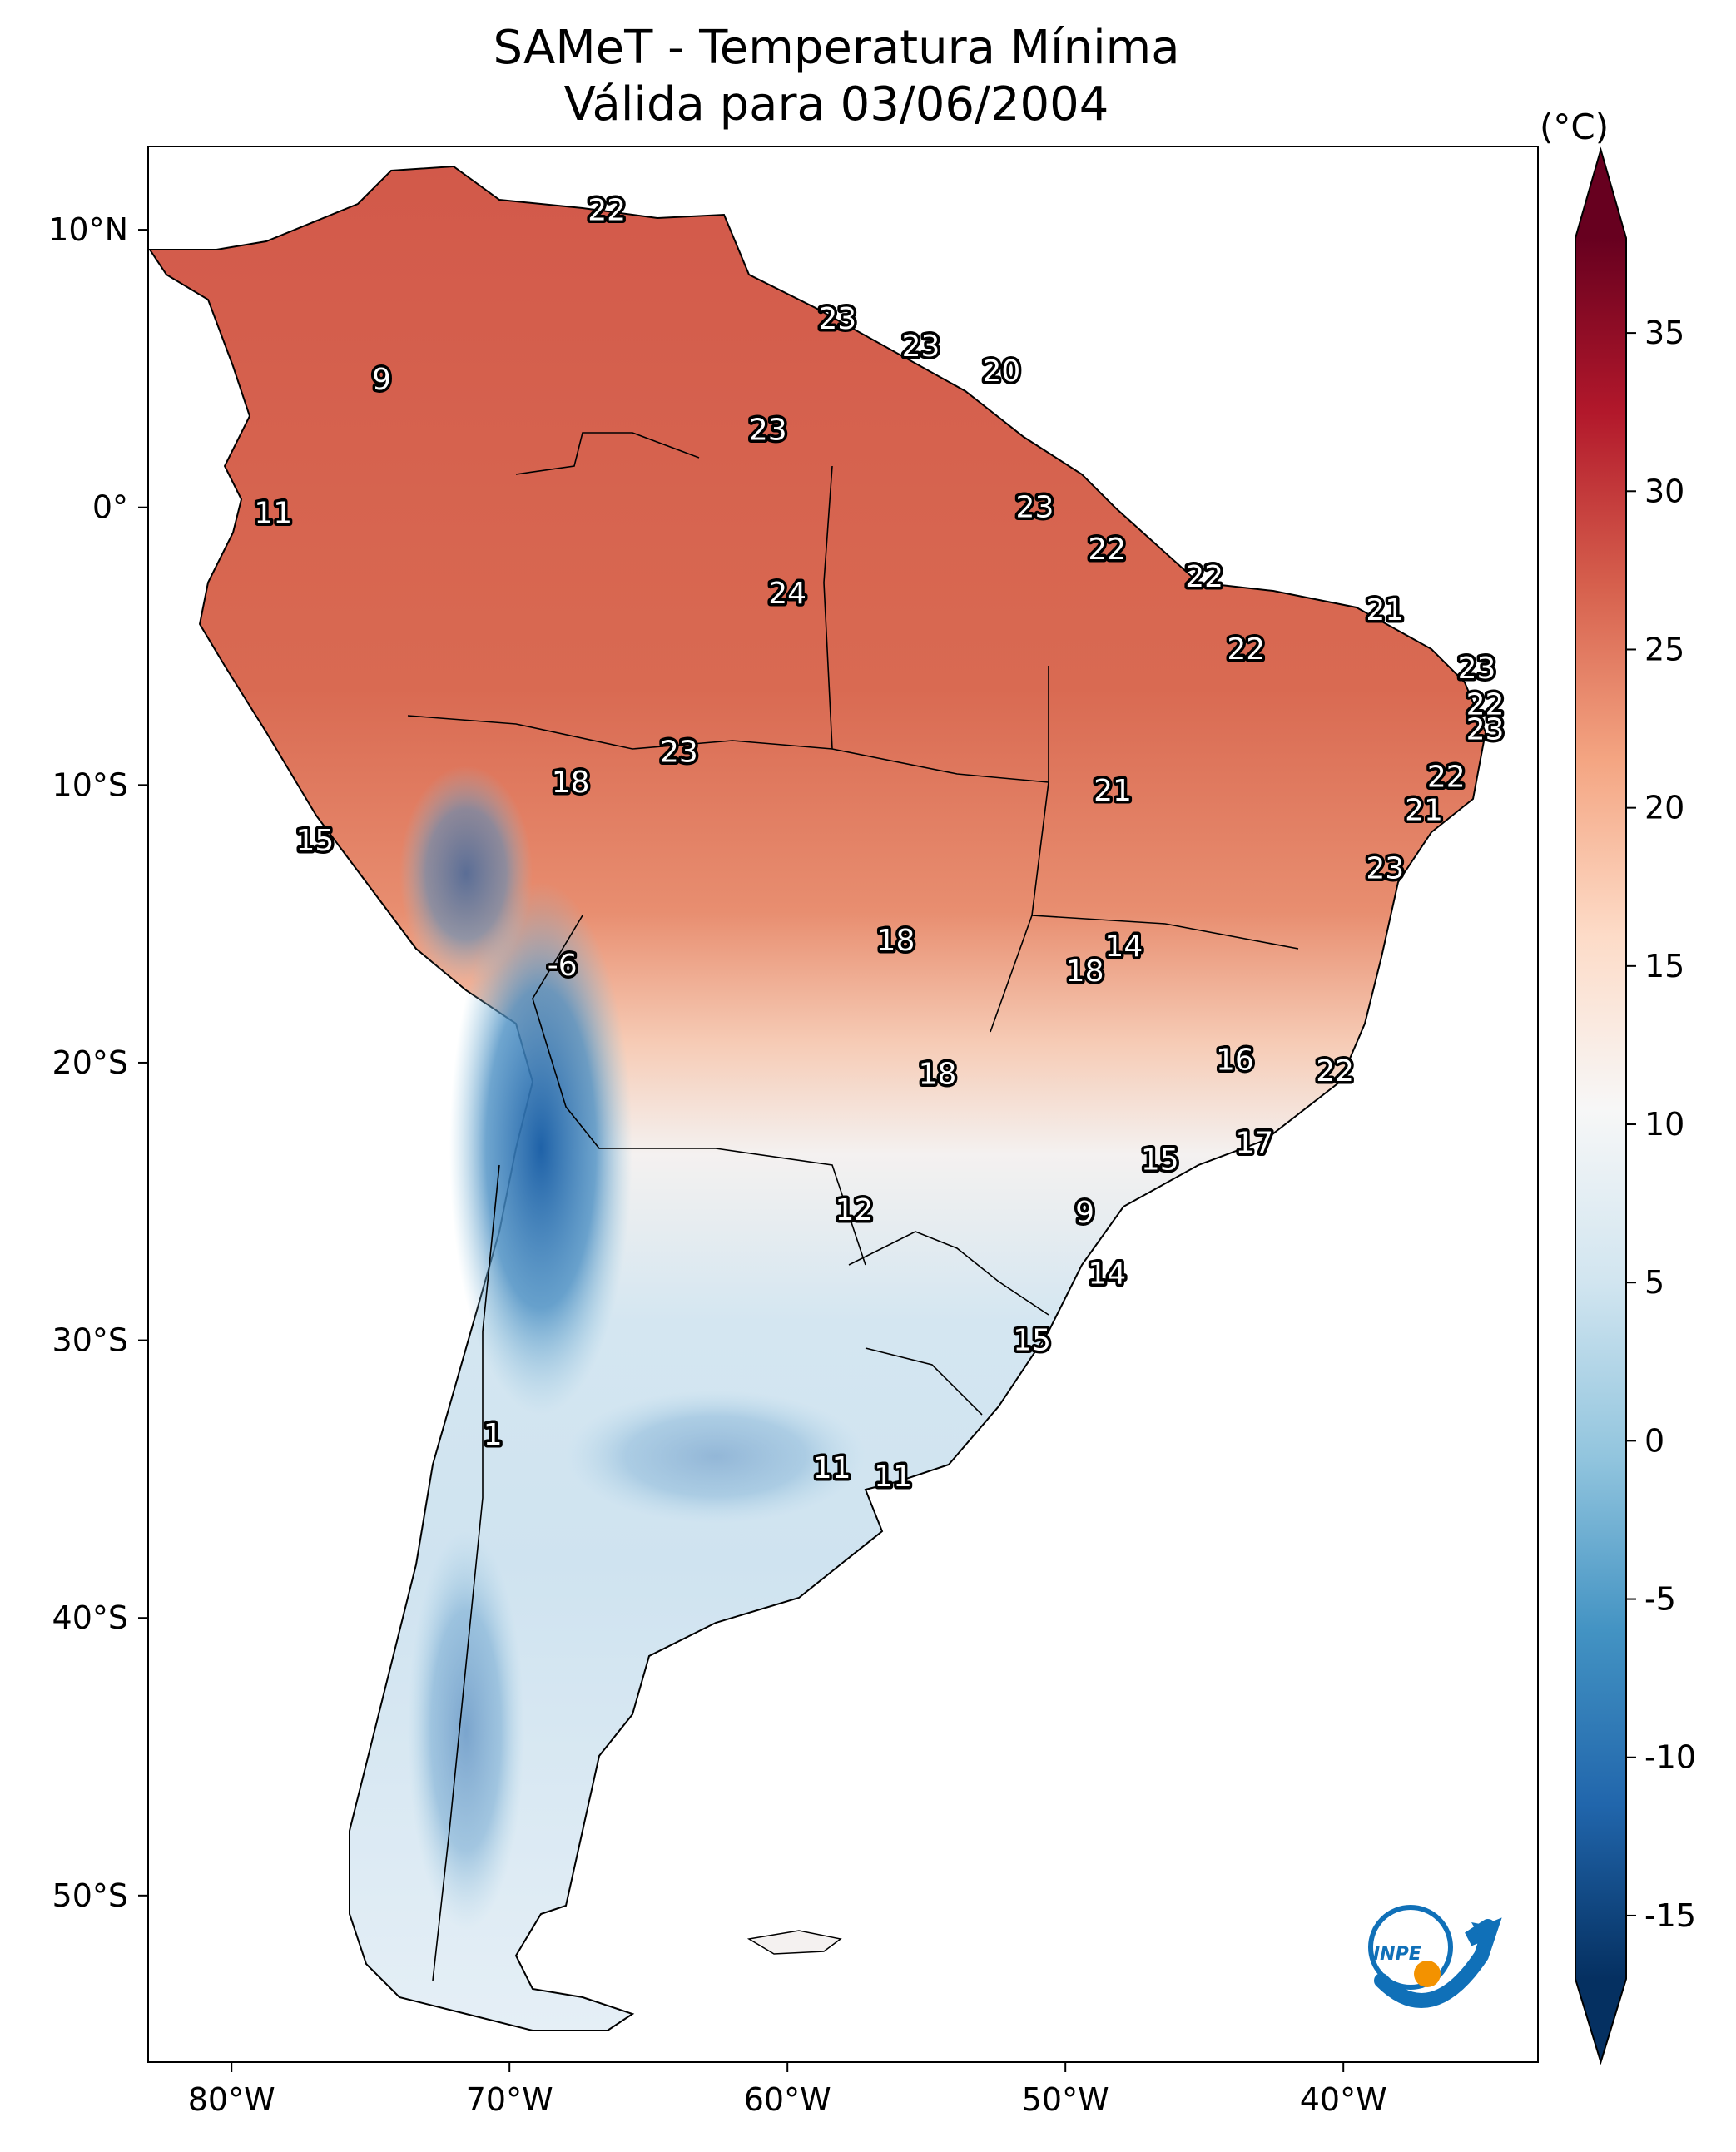  Describe the element at coordinates (794, 1942) in the screenshot. I see `falkland-islands` at that location.